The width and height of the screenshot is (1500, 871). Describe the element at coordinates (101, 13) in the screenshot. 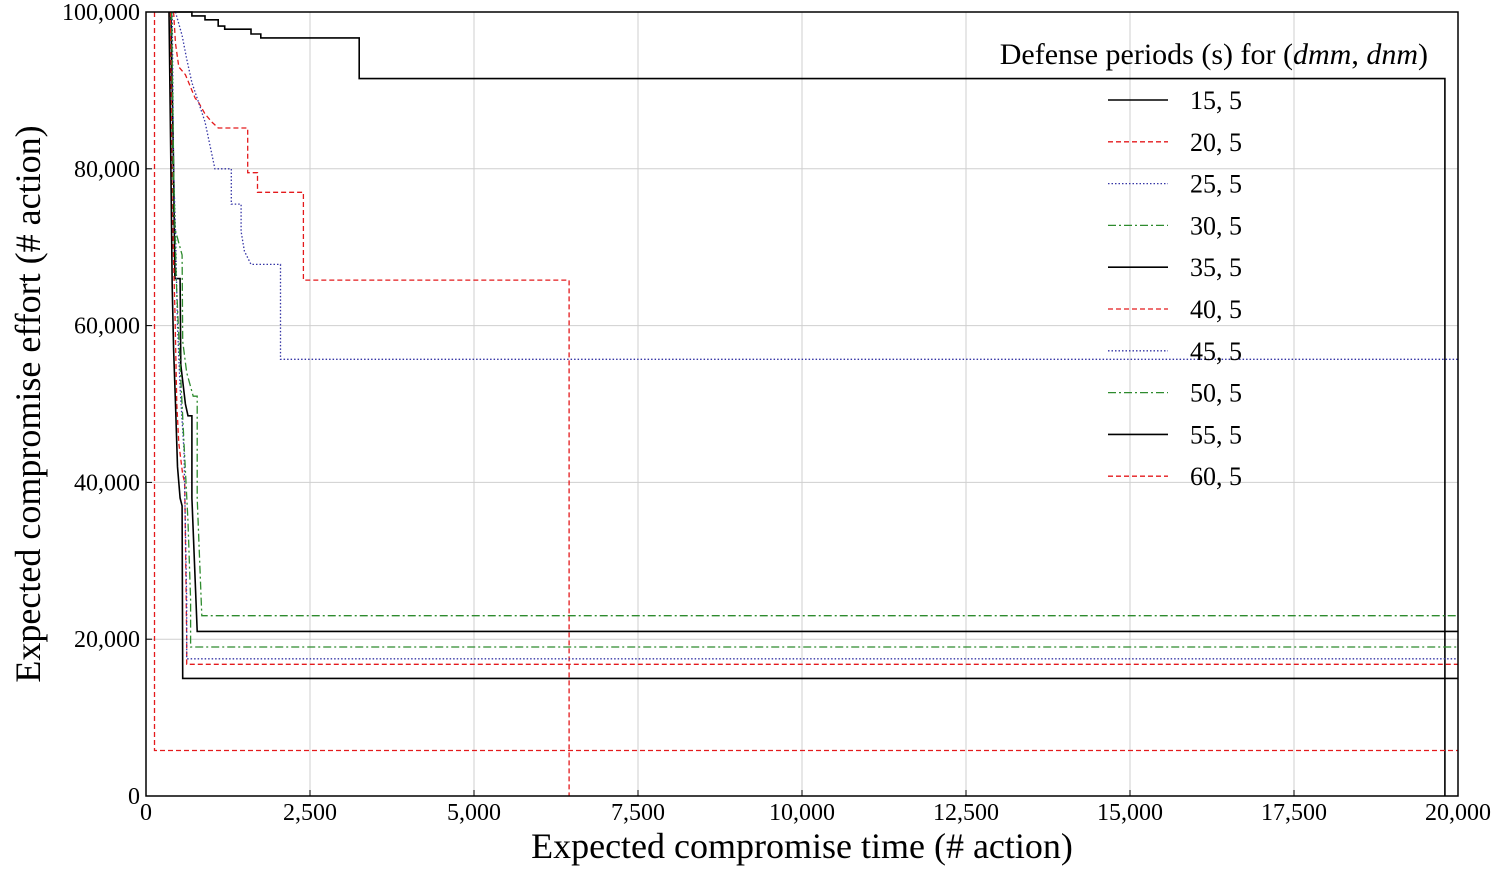

I see `y-tick-label: 100,000` at that location.